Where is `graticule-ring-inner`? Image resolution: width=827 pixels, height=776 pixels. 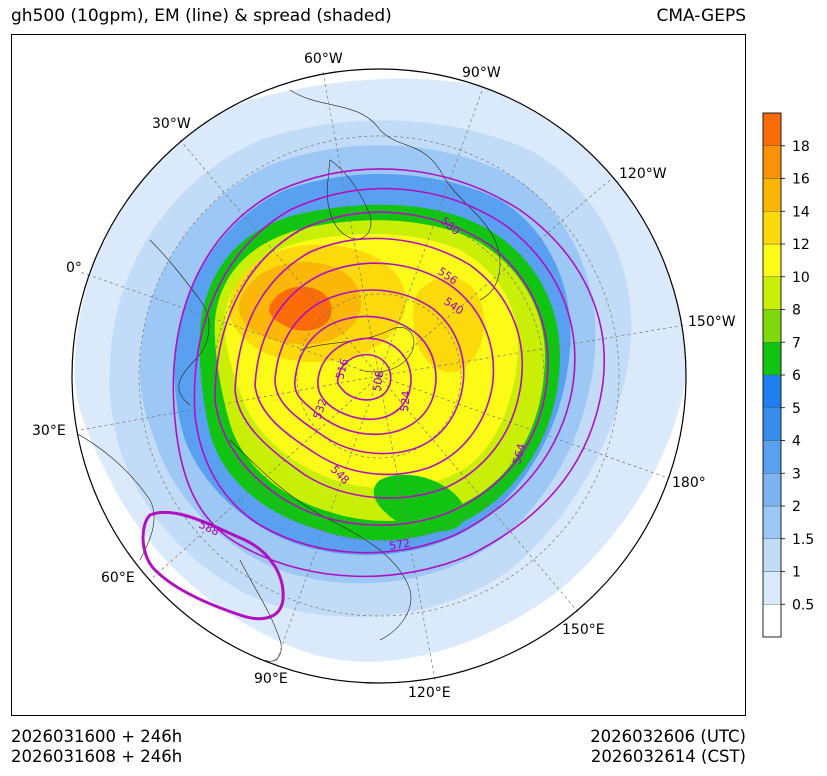
graticule-ring-inner is located at coordinates (379, 376).